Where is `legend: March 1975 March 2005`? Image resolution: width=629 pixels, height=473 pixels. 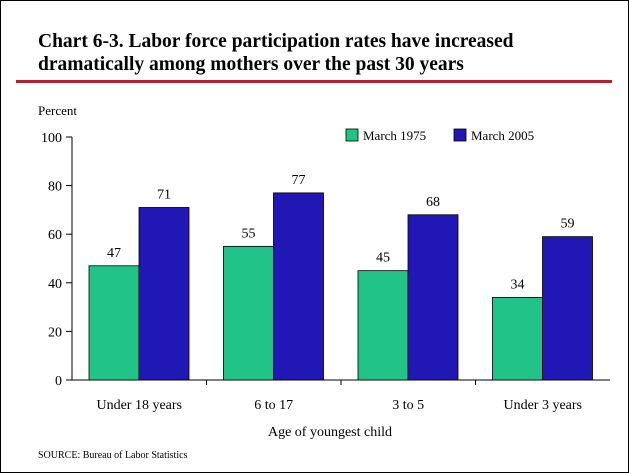 legend: March 1975 March 2005 is located at coordinates (439, 135).